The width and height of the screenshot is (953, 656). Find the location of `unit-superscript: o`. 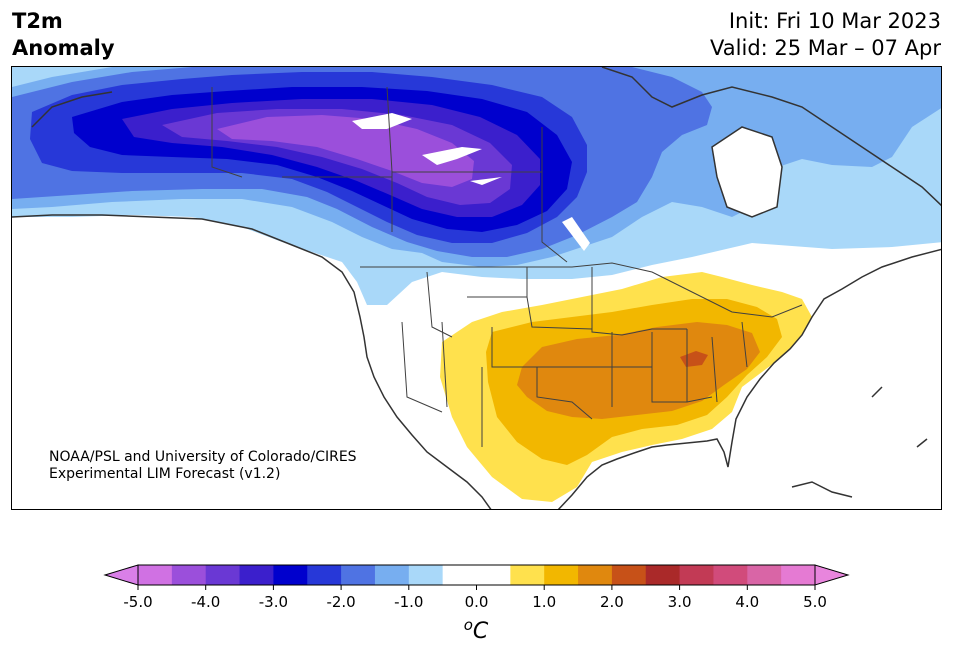

unit-superscript: o is located at coordinates (468, 625).